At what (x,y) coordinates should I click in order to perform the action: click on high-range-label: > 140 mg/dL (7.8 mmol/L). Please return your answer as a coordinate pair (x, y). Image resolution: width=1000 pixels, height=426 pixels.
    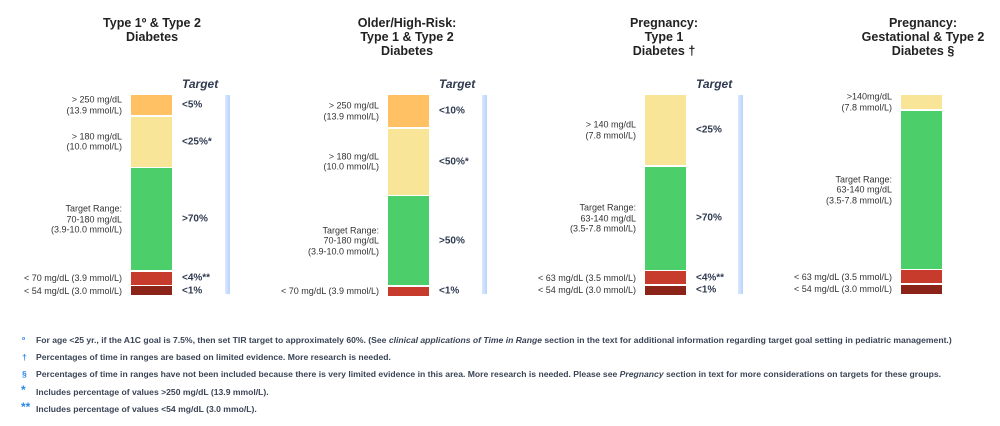
    Looking at the image, I should click on (566, 130).